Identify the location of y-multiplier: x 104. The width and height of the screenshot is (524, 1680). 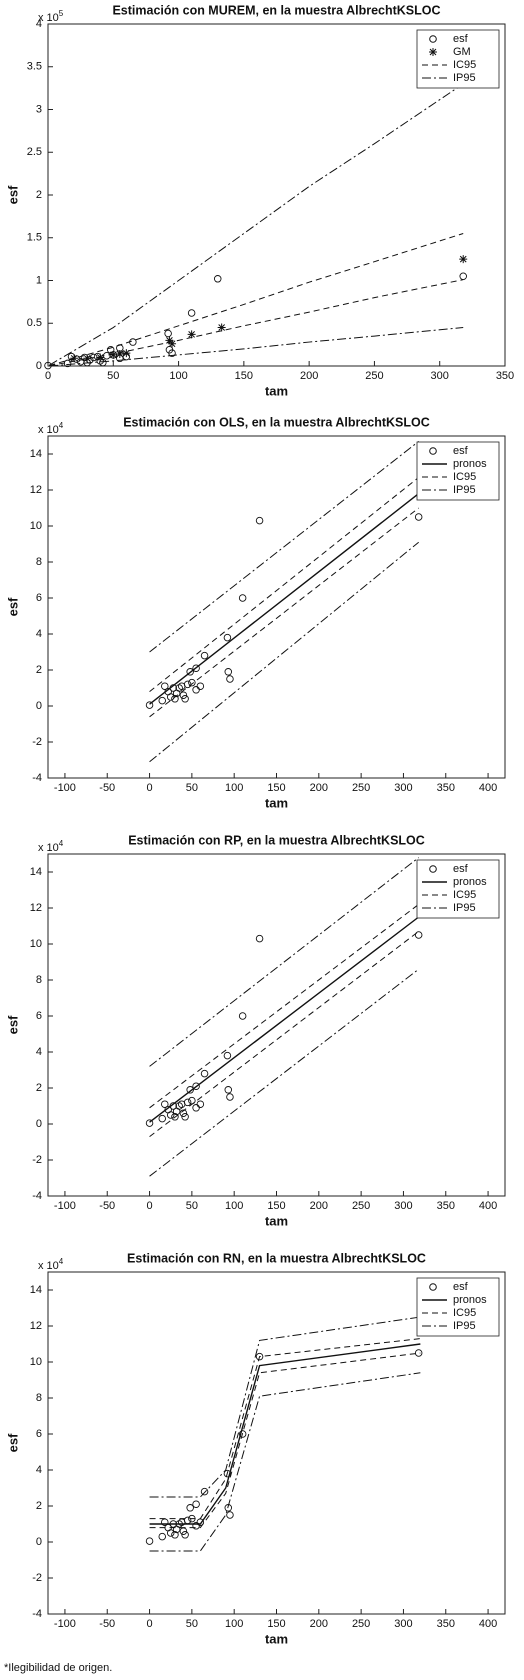
(51, 846).